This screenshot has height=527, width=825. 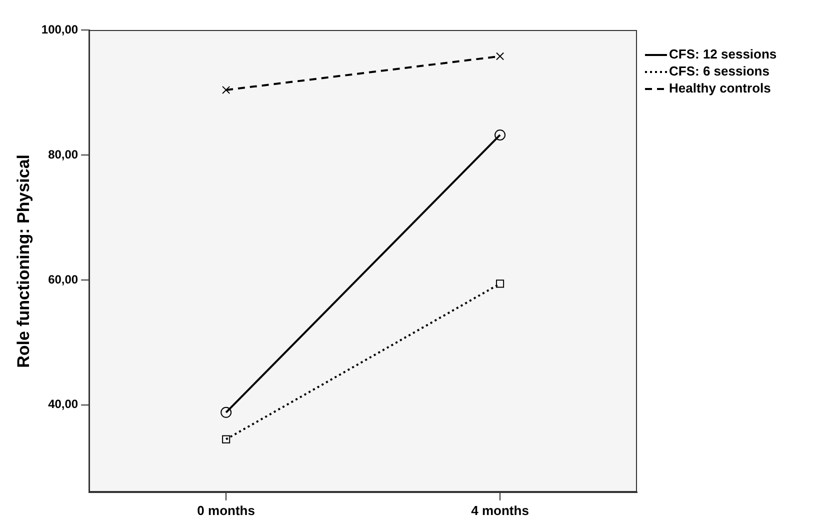 I want to click on legend-label: Healthy controls, so click(x=720, y=88).